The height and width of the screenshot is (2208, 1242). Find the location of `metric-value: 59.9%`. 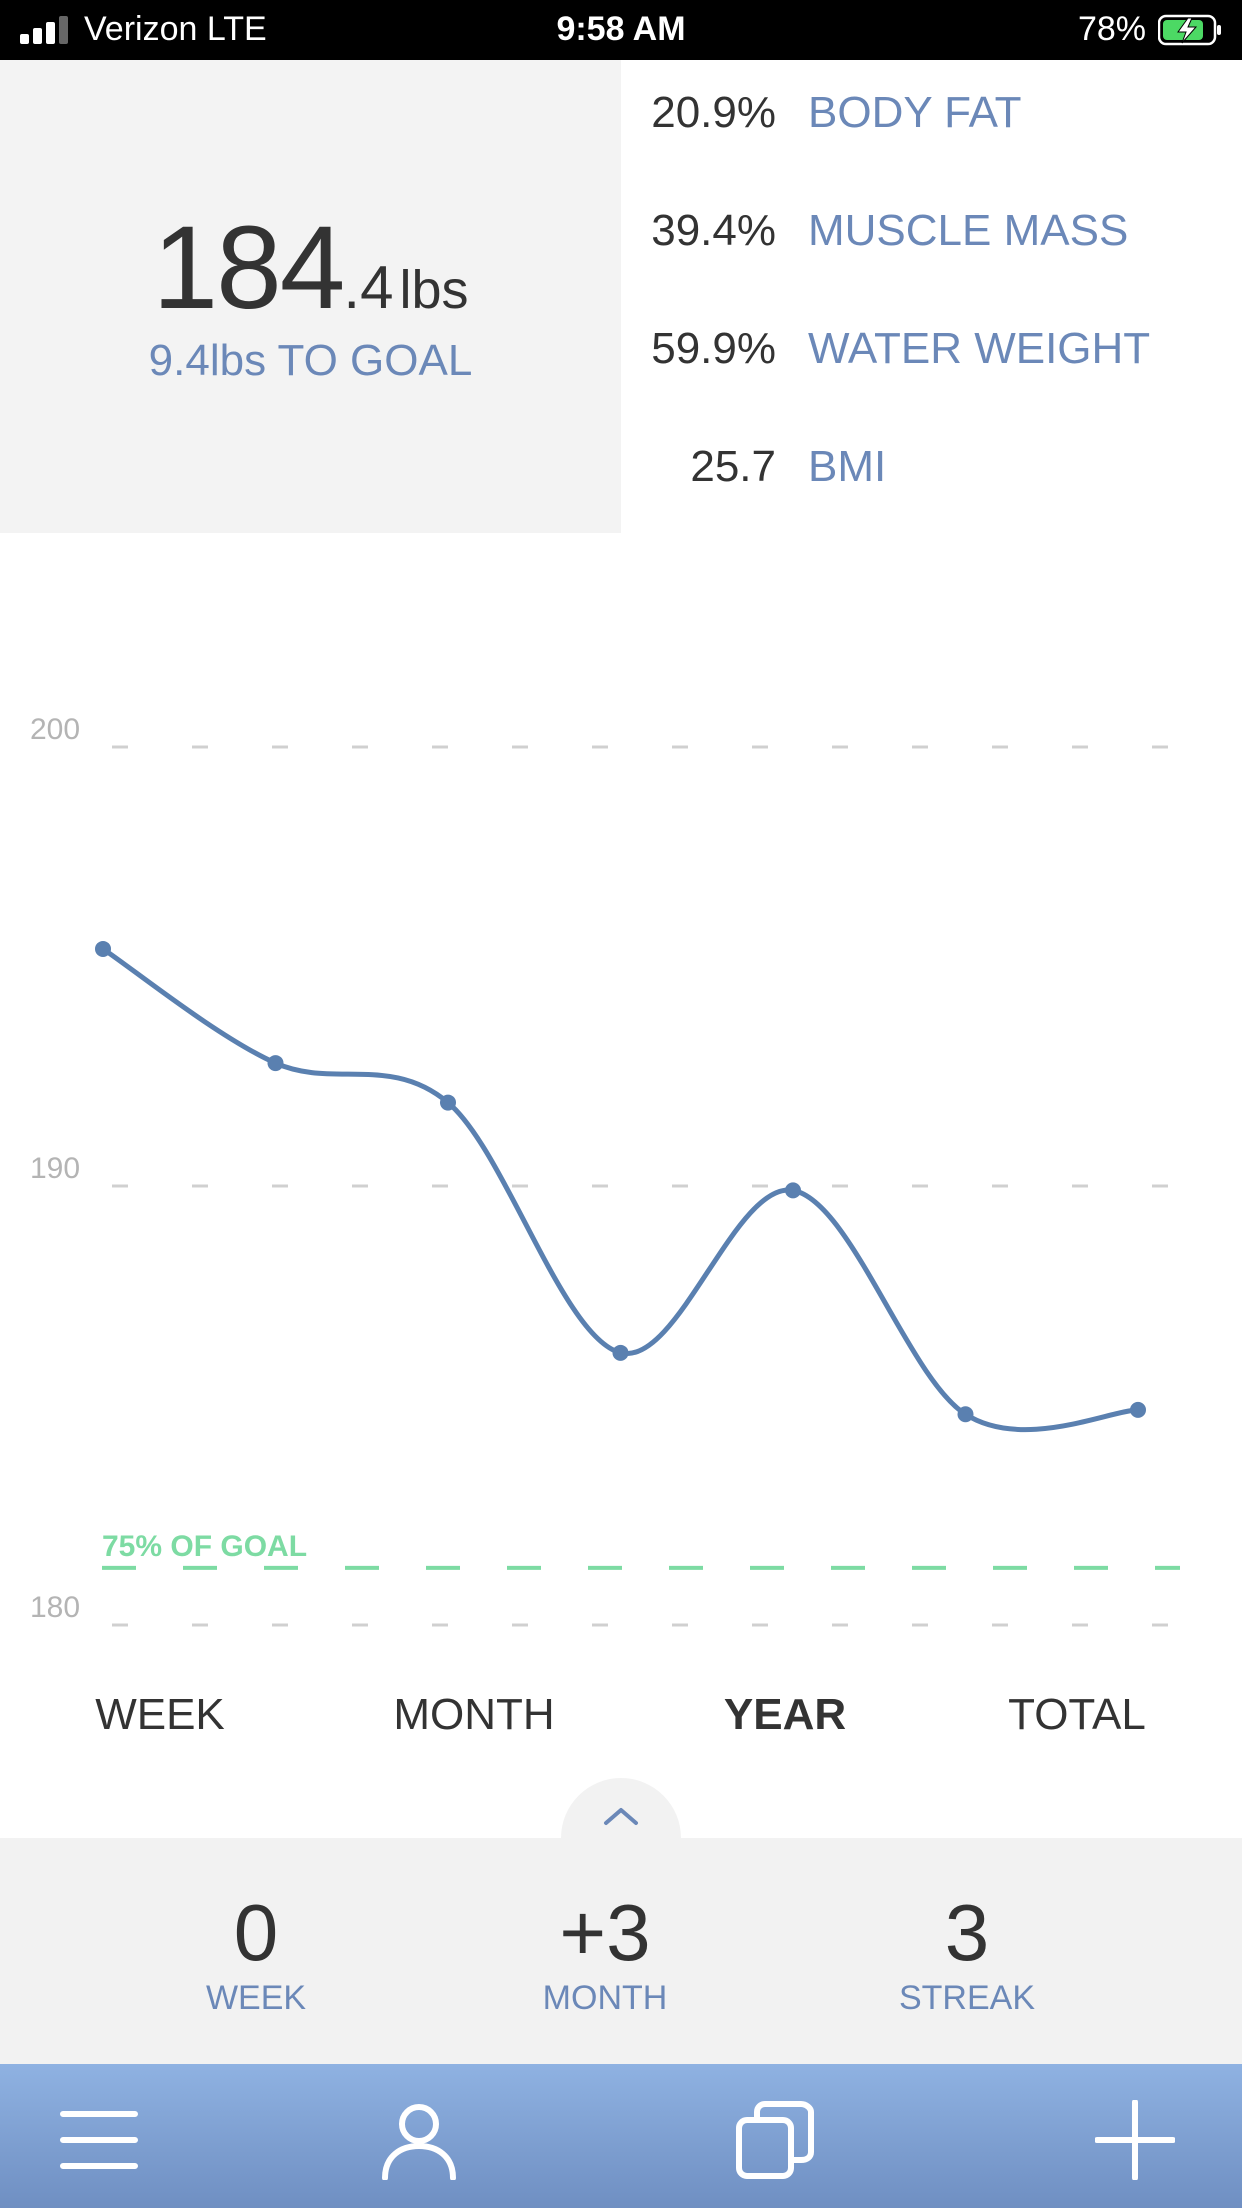

metric-value: 59.9% is located at coordinates (713, 348).